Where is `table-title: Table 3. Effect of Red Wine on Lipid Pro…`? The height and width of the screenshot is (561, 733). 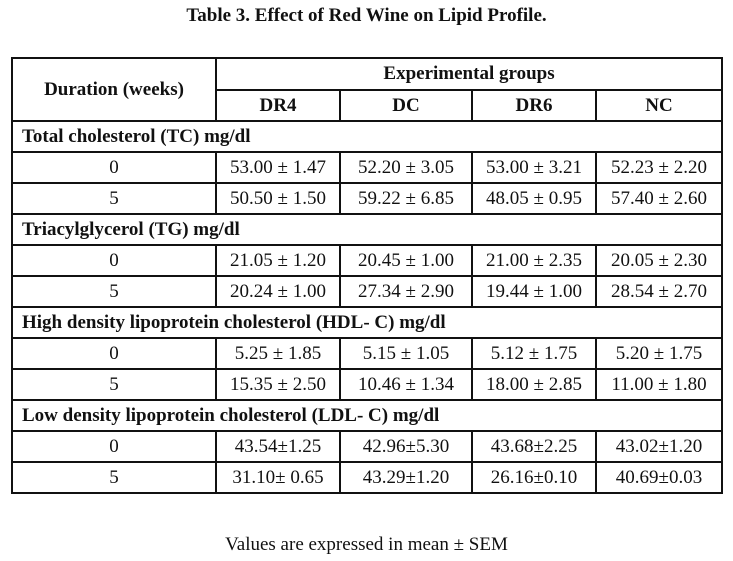 table-title: Table 3. Effect of Red Wine on Lipid Pro… is located at coordinates (366, 15).